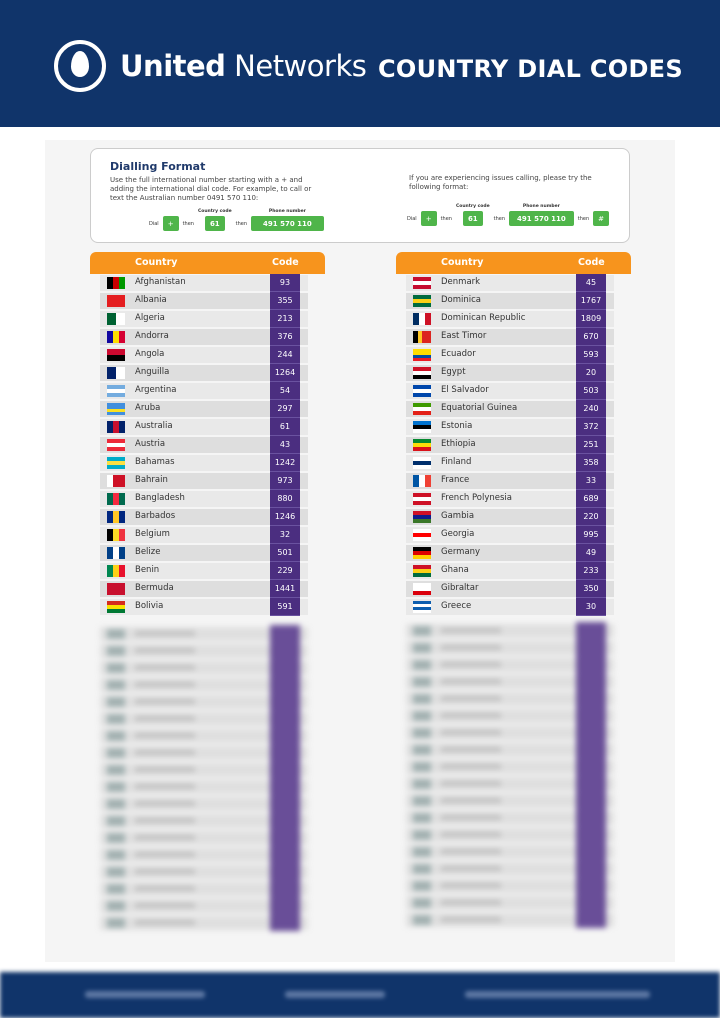 This screenshot has height=1018, width=720. What do you see at coordinates (207, 517) in the screenshot?
I see `table-row: Barbados 1246` at bounding box center [207, 517].